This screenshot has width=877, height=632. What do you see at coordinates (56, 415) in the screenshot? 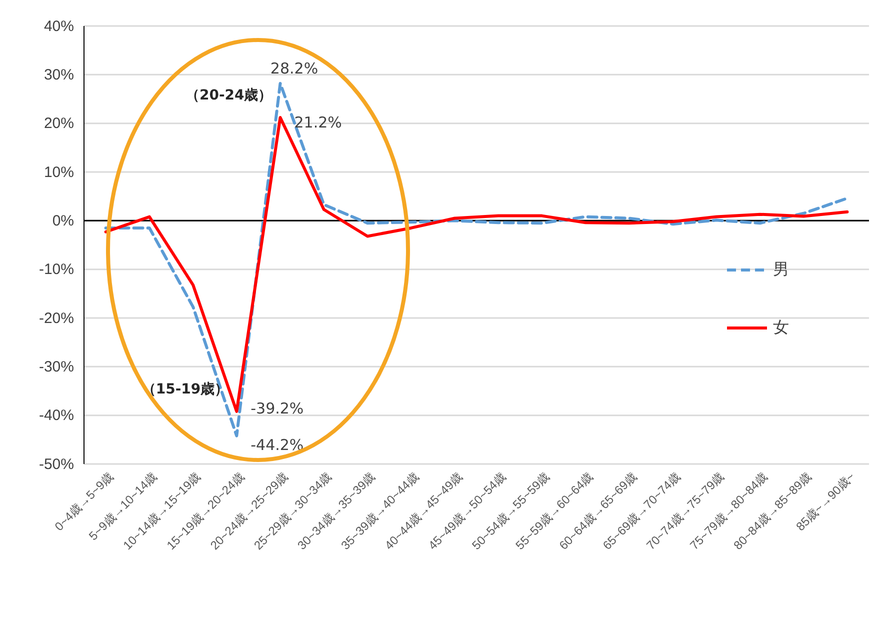
I see `y-tick-label: -40%` at bounding box center [56, 415].